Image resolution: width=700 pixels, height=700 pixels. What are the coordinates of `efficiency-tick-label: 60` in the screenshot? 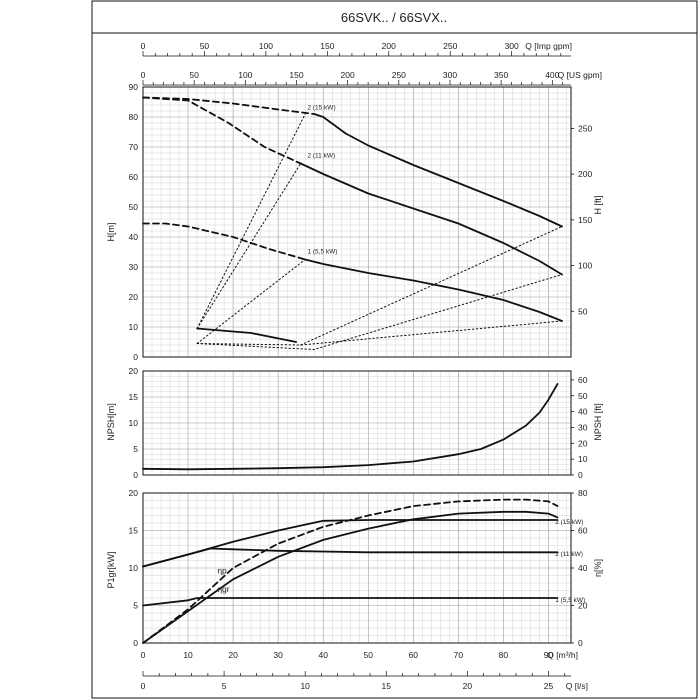 It's located at (583, 531).